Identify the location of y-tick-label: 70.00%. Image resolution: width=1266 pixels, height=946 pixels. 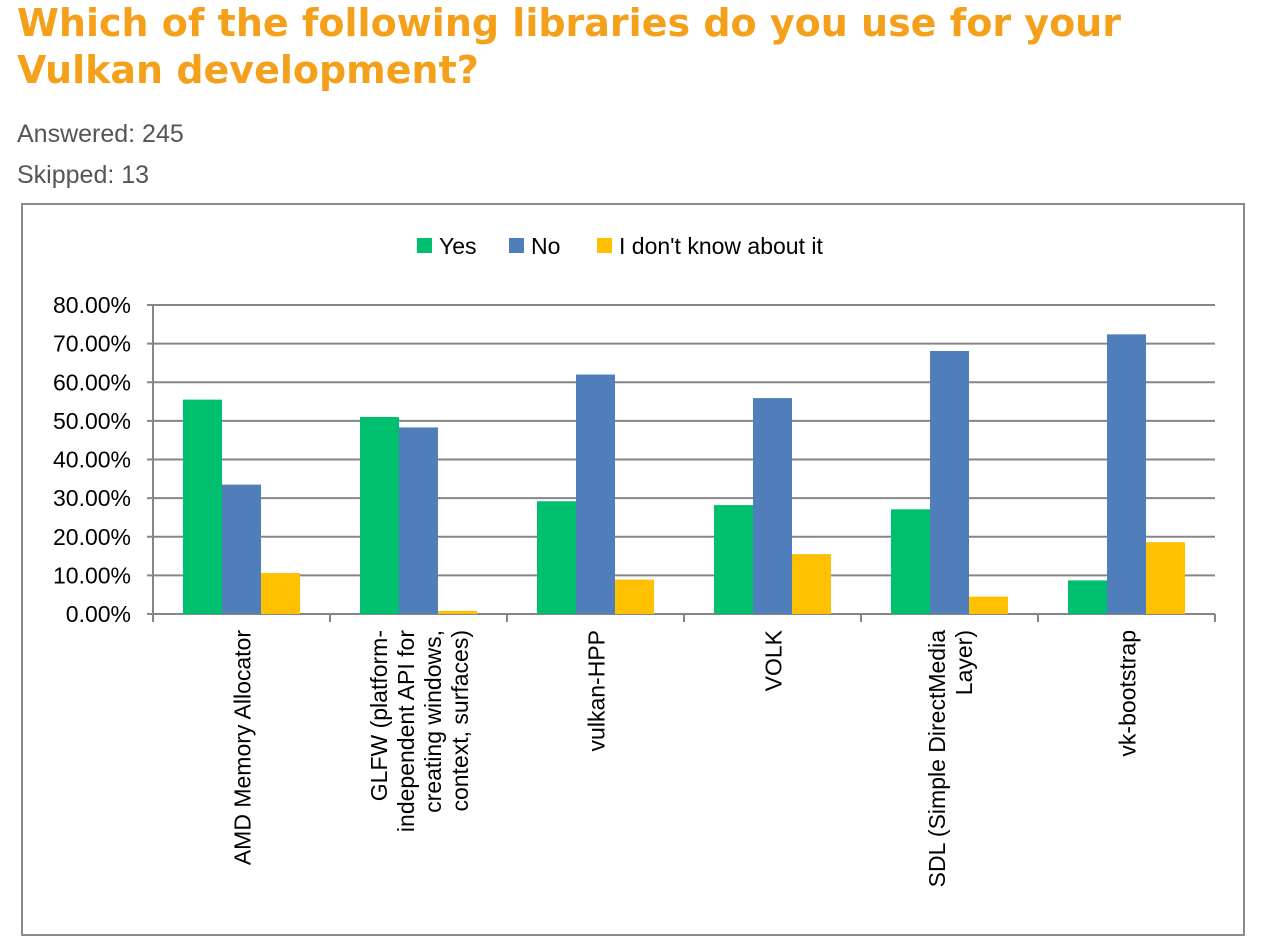
(92, 344).